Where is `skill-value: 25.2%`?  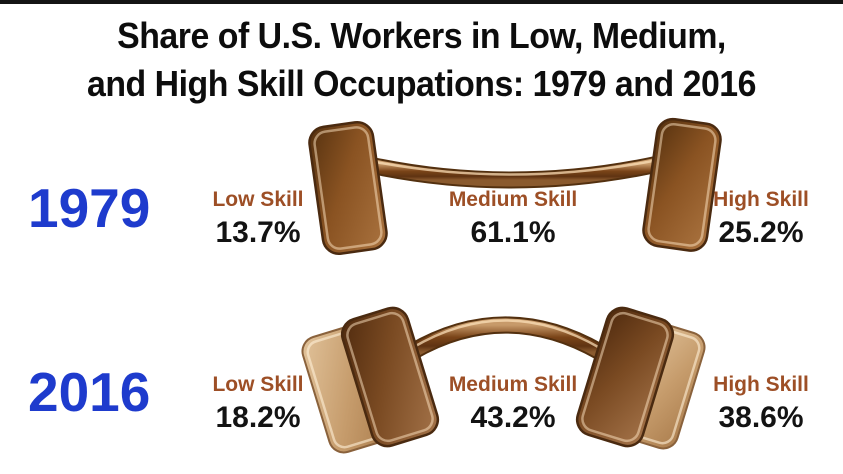
skill-value: 25.2% is located at coordinates (761, 233).